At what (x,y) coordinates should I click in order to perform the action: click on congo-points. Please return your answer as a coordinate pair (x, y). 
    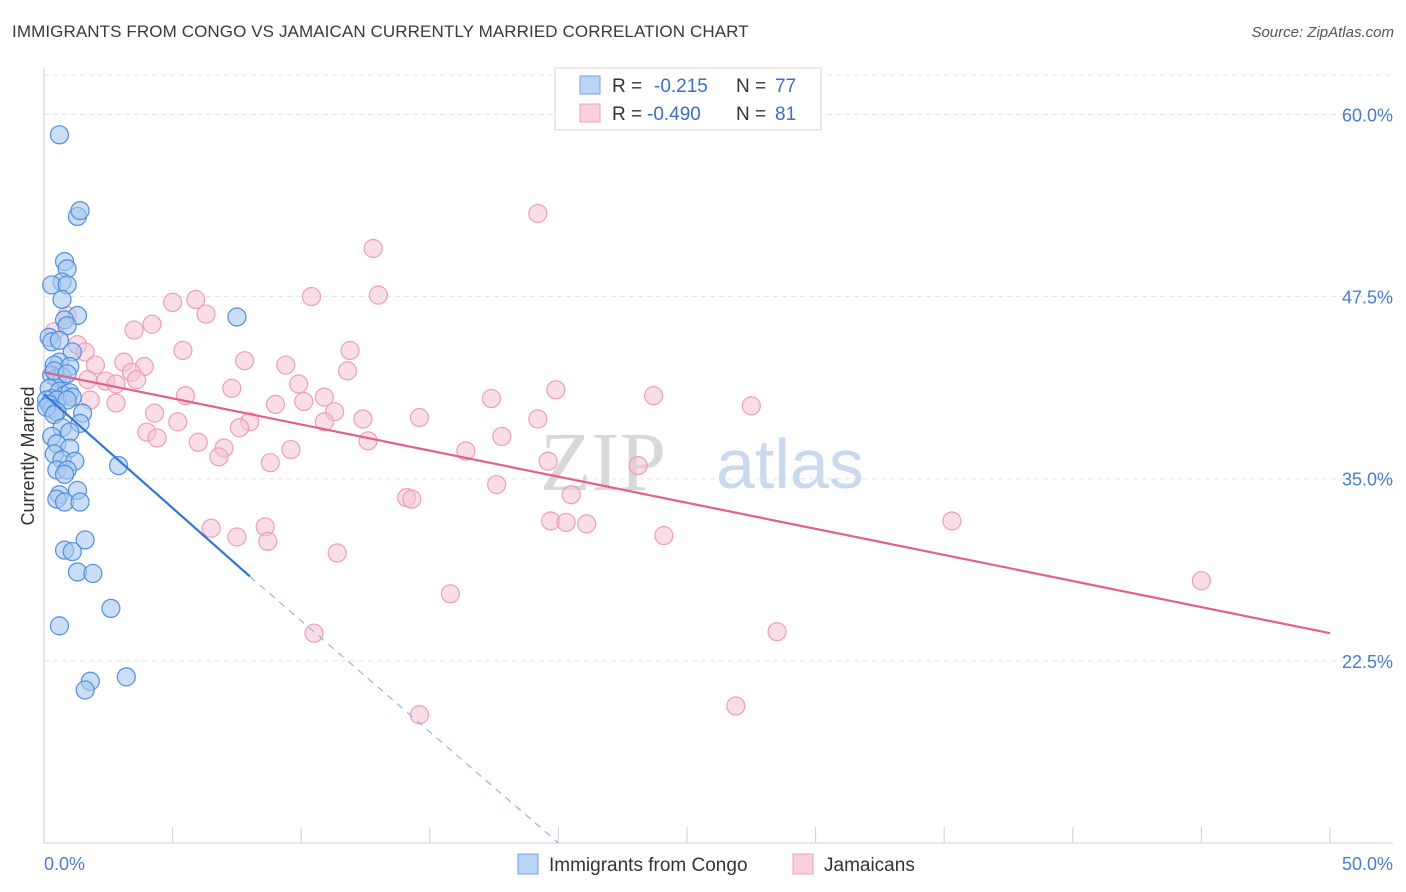
    Looking at the image, I should click on (141, 412).